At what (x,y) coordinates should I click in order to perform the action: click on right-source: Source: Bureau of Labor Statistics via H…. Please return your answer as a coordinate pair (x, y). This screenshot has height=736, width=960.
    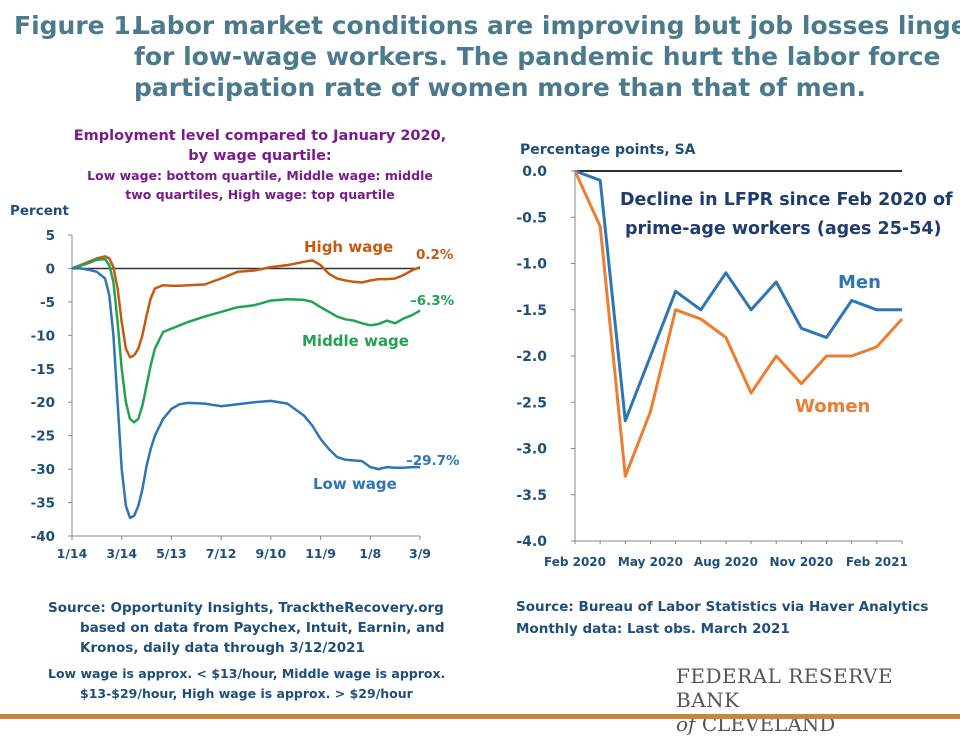
    Looking at the image, I should click on (722, 618).